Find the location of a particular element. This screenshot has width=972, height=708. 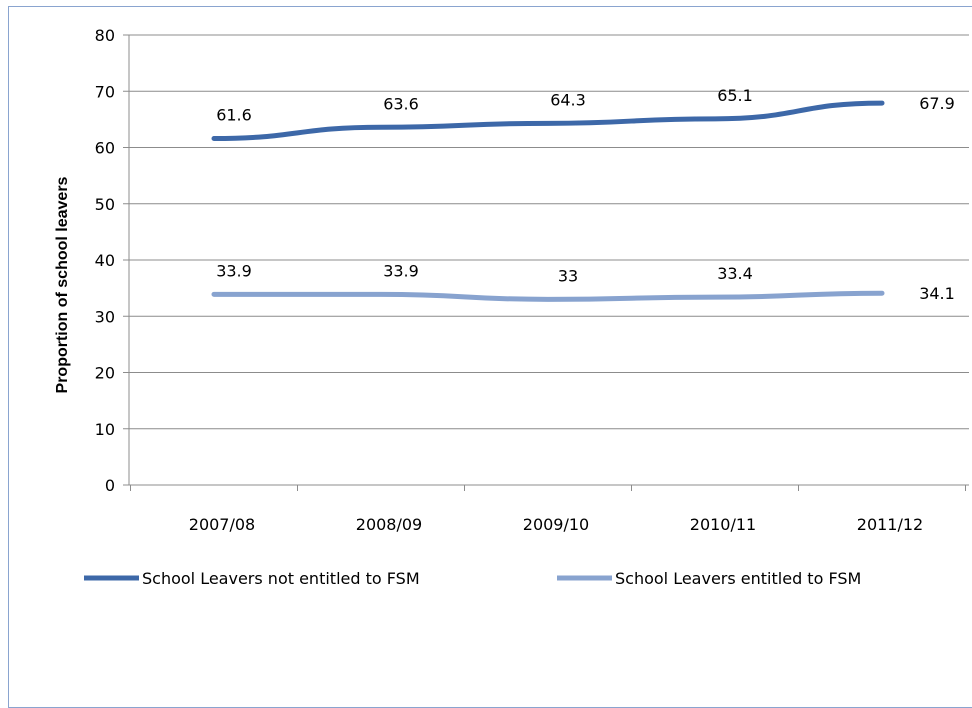

y-tick-label: 0 is located at coordinates (110, 485).